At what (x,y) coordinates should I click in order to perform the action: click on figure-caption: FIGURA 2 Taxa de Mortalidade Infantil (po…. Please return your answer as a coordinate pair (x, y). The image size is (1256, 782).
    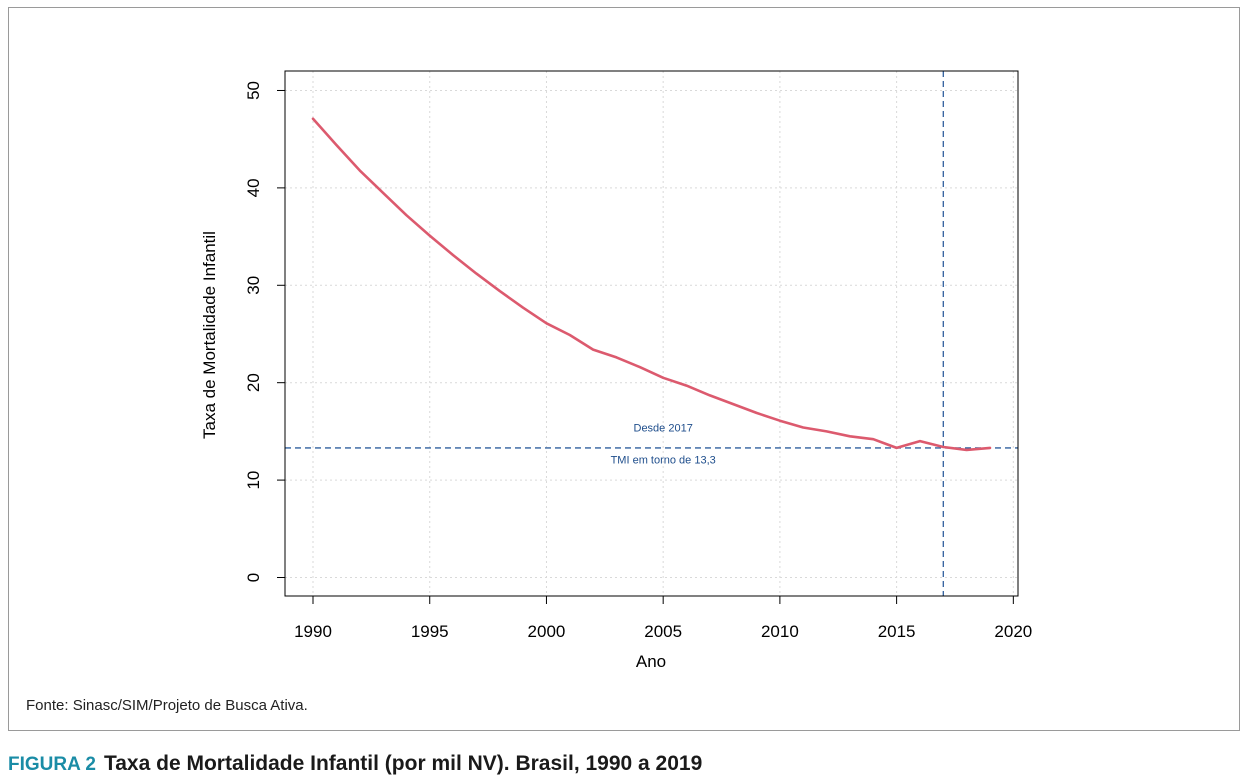
    Looking at the image, I should click on (355, 764).